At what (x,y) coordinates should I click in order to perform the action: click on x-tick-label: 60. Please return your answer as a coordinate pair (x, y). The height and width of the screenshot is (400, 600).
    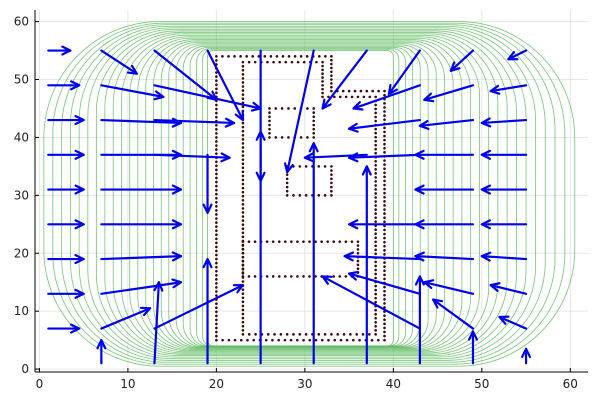
    Looking at the image, I should click on (570, 384).